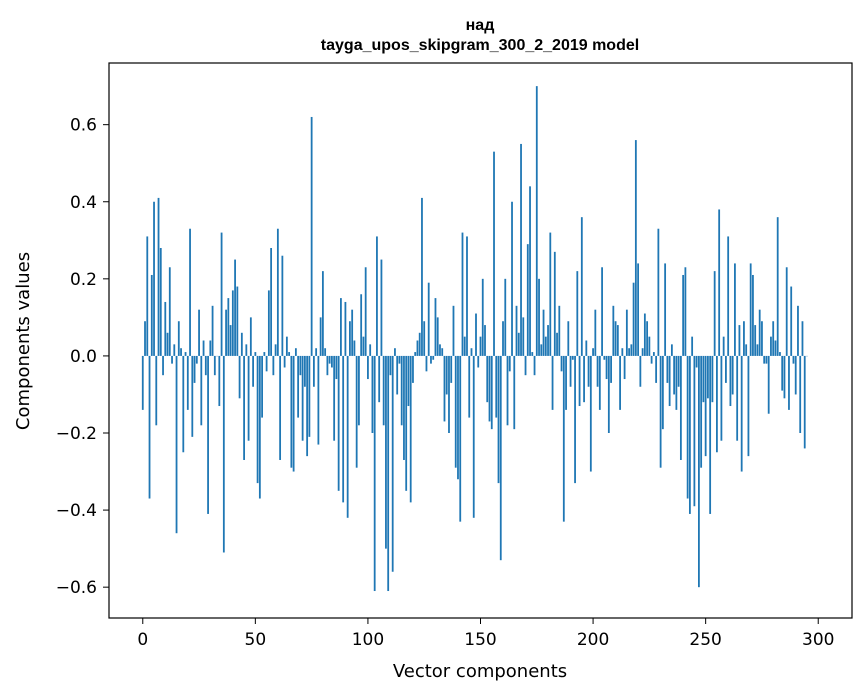 The image size is (867, 696). Describe the element at coordinates (142, 640) in the screenshot. I see `x-tick-label: 0` at that location.